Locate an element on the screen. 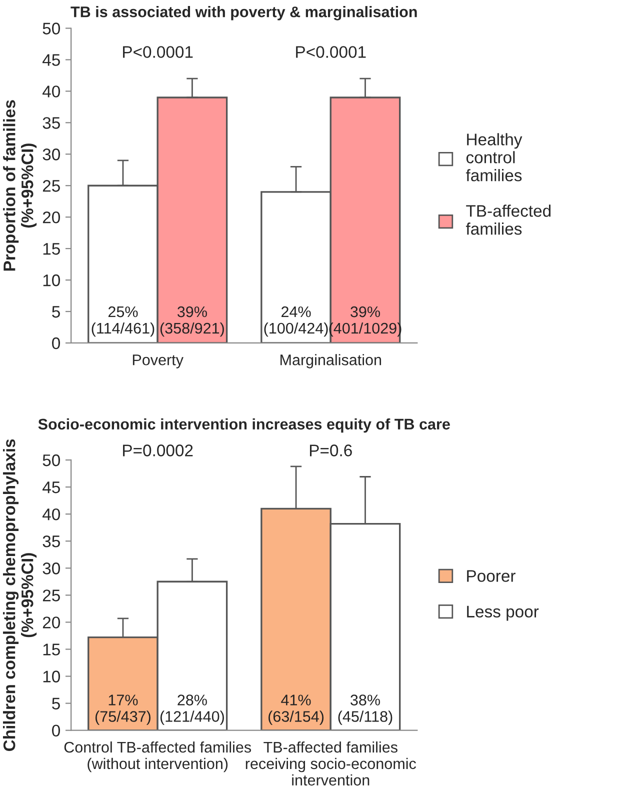 The image size is (618, 807). x-tick-label: Marginalisation is located at coordinates (331, 361).